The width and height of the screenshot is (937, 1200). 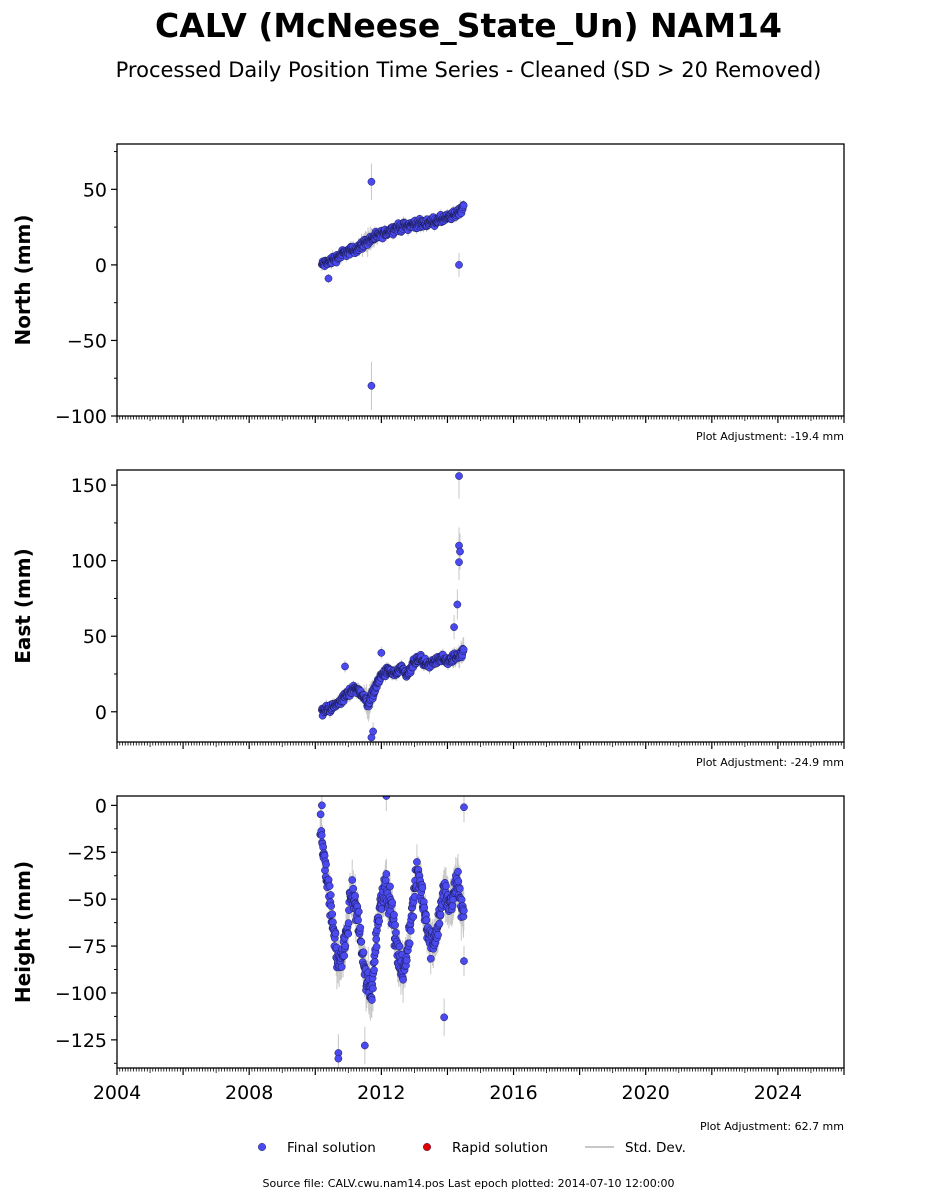 I want to click on legend-item: Std. Dev., so click(x=635, y=1148).